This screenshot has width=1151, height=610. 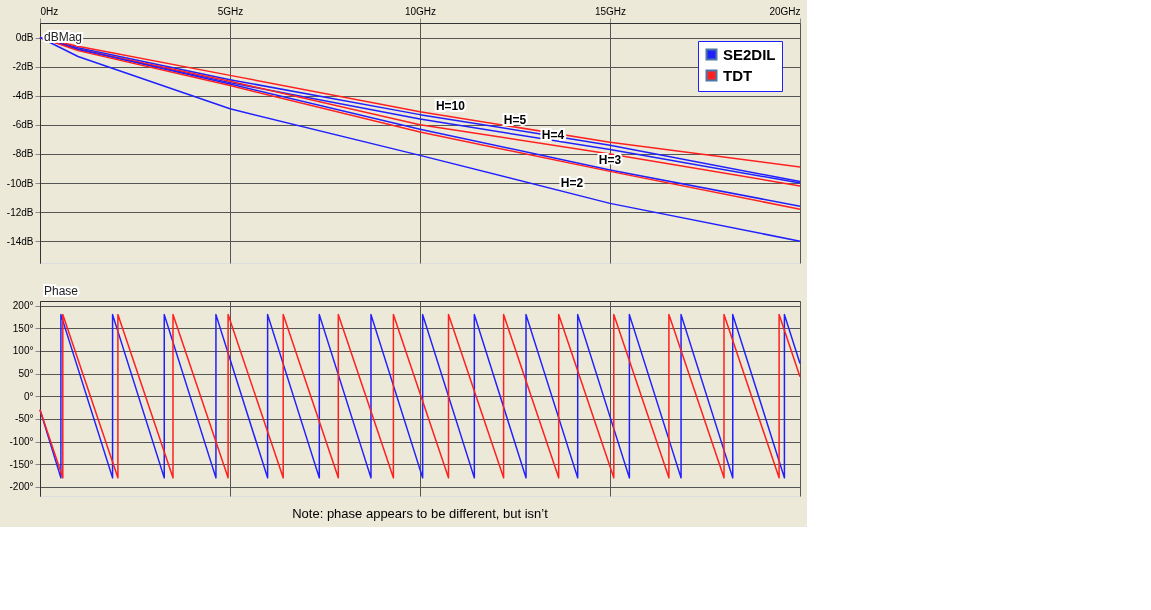 I want to click on x-tick-label: 5GHz, so click(x=230, y=11).